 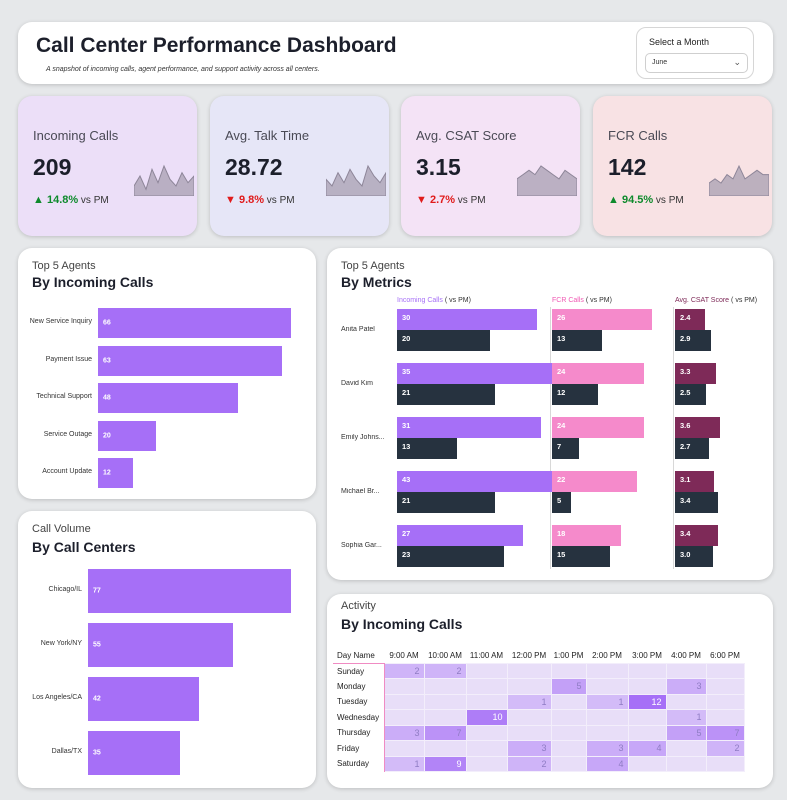 I want to click on heatmap-column-header: 4:00 PM, so click(x=686, y=655).